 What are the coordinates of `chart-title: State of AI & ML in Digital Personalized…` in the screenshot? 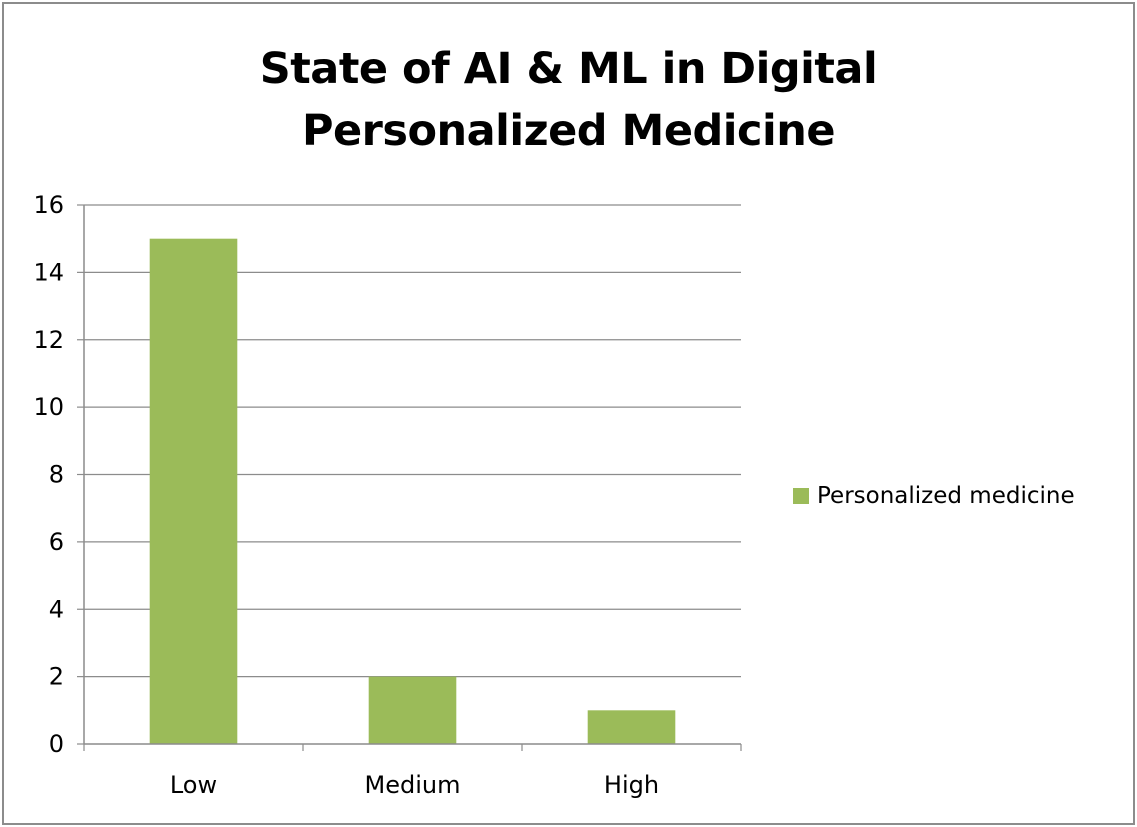 It's located at (568, 100).